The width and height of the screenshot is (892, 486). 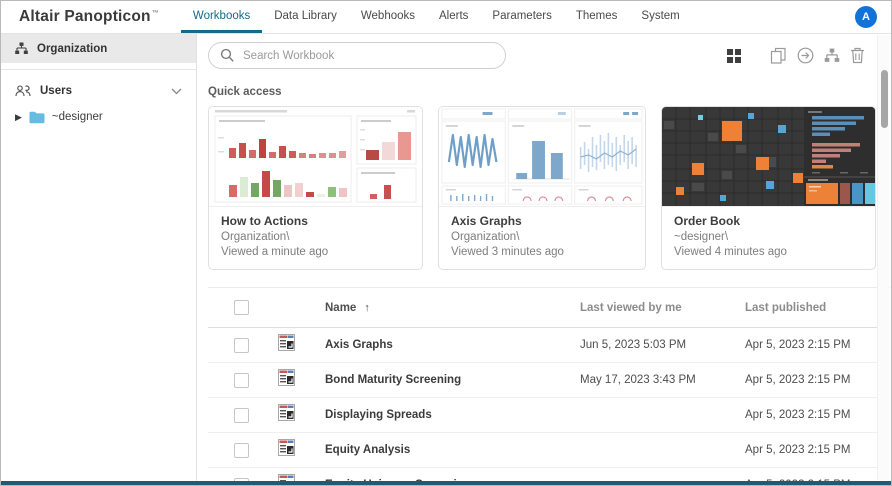 I want to click on card-title: Axis Graphs, so click(x=486, y=221).